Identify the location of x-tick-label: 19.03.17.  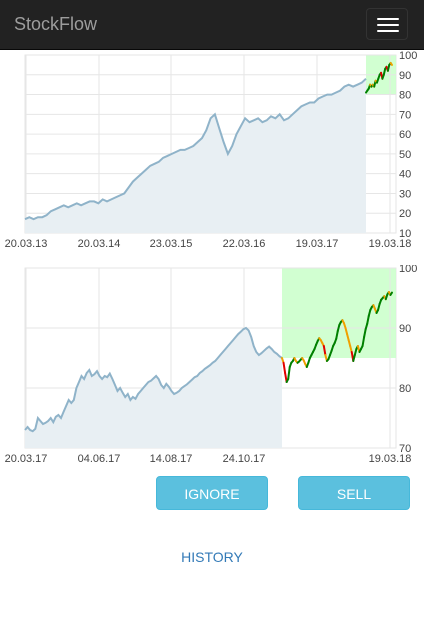
(317, 244).